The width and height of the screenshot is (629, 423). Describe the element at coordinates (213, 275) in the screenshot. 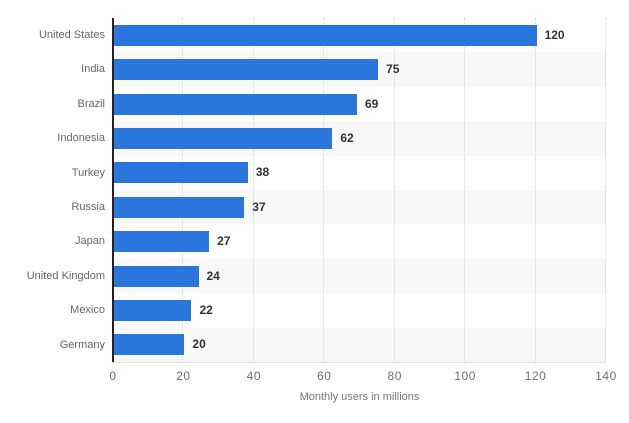

I see `value-label: 24` at that location.